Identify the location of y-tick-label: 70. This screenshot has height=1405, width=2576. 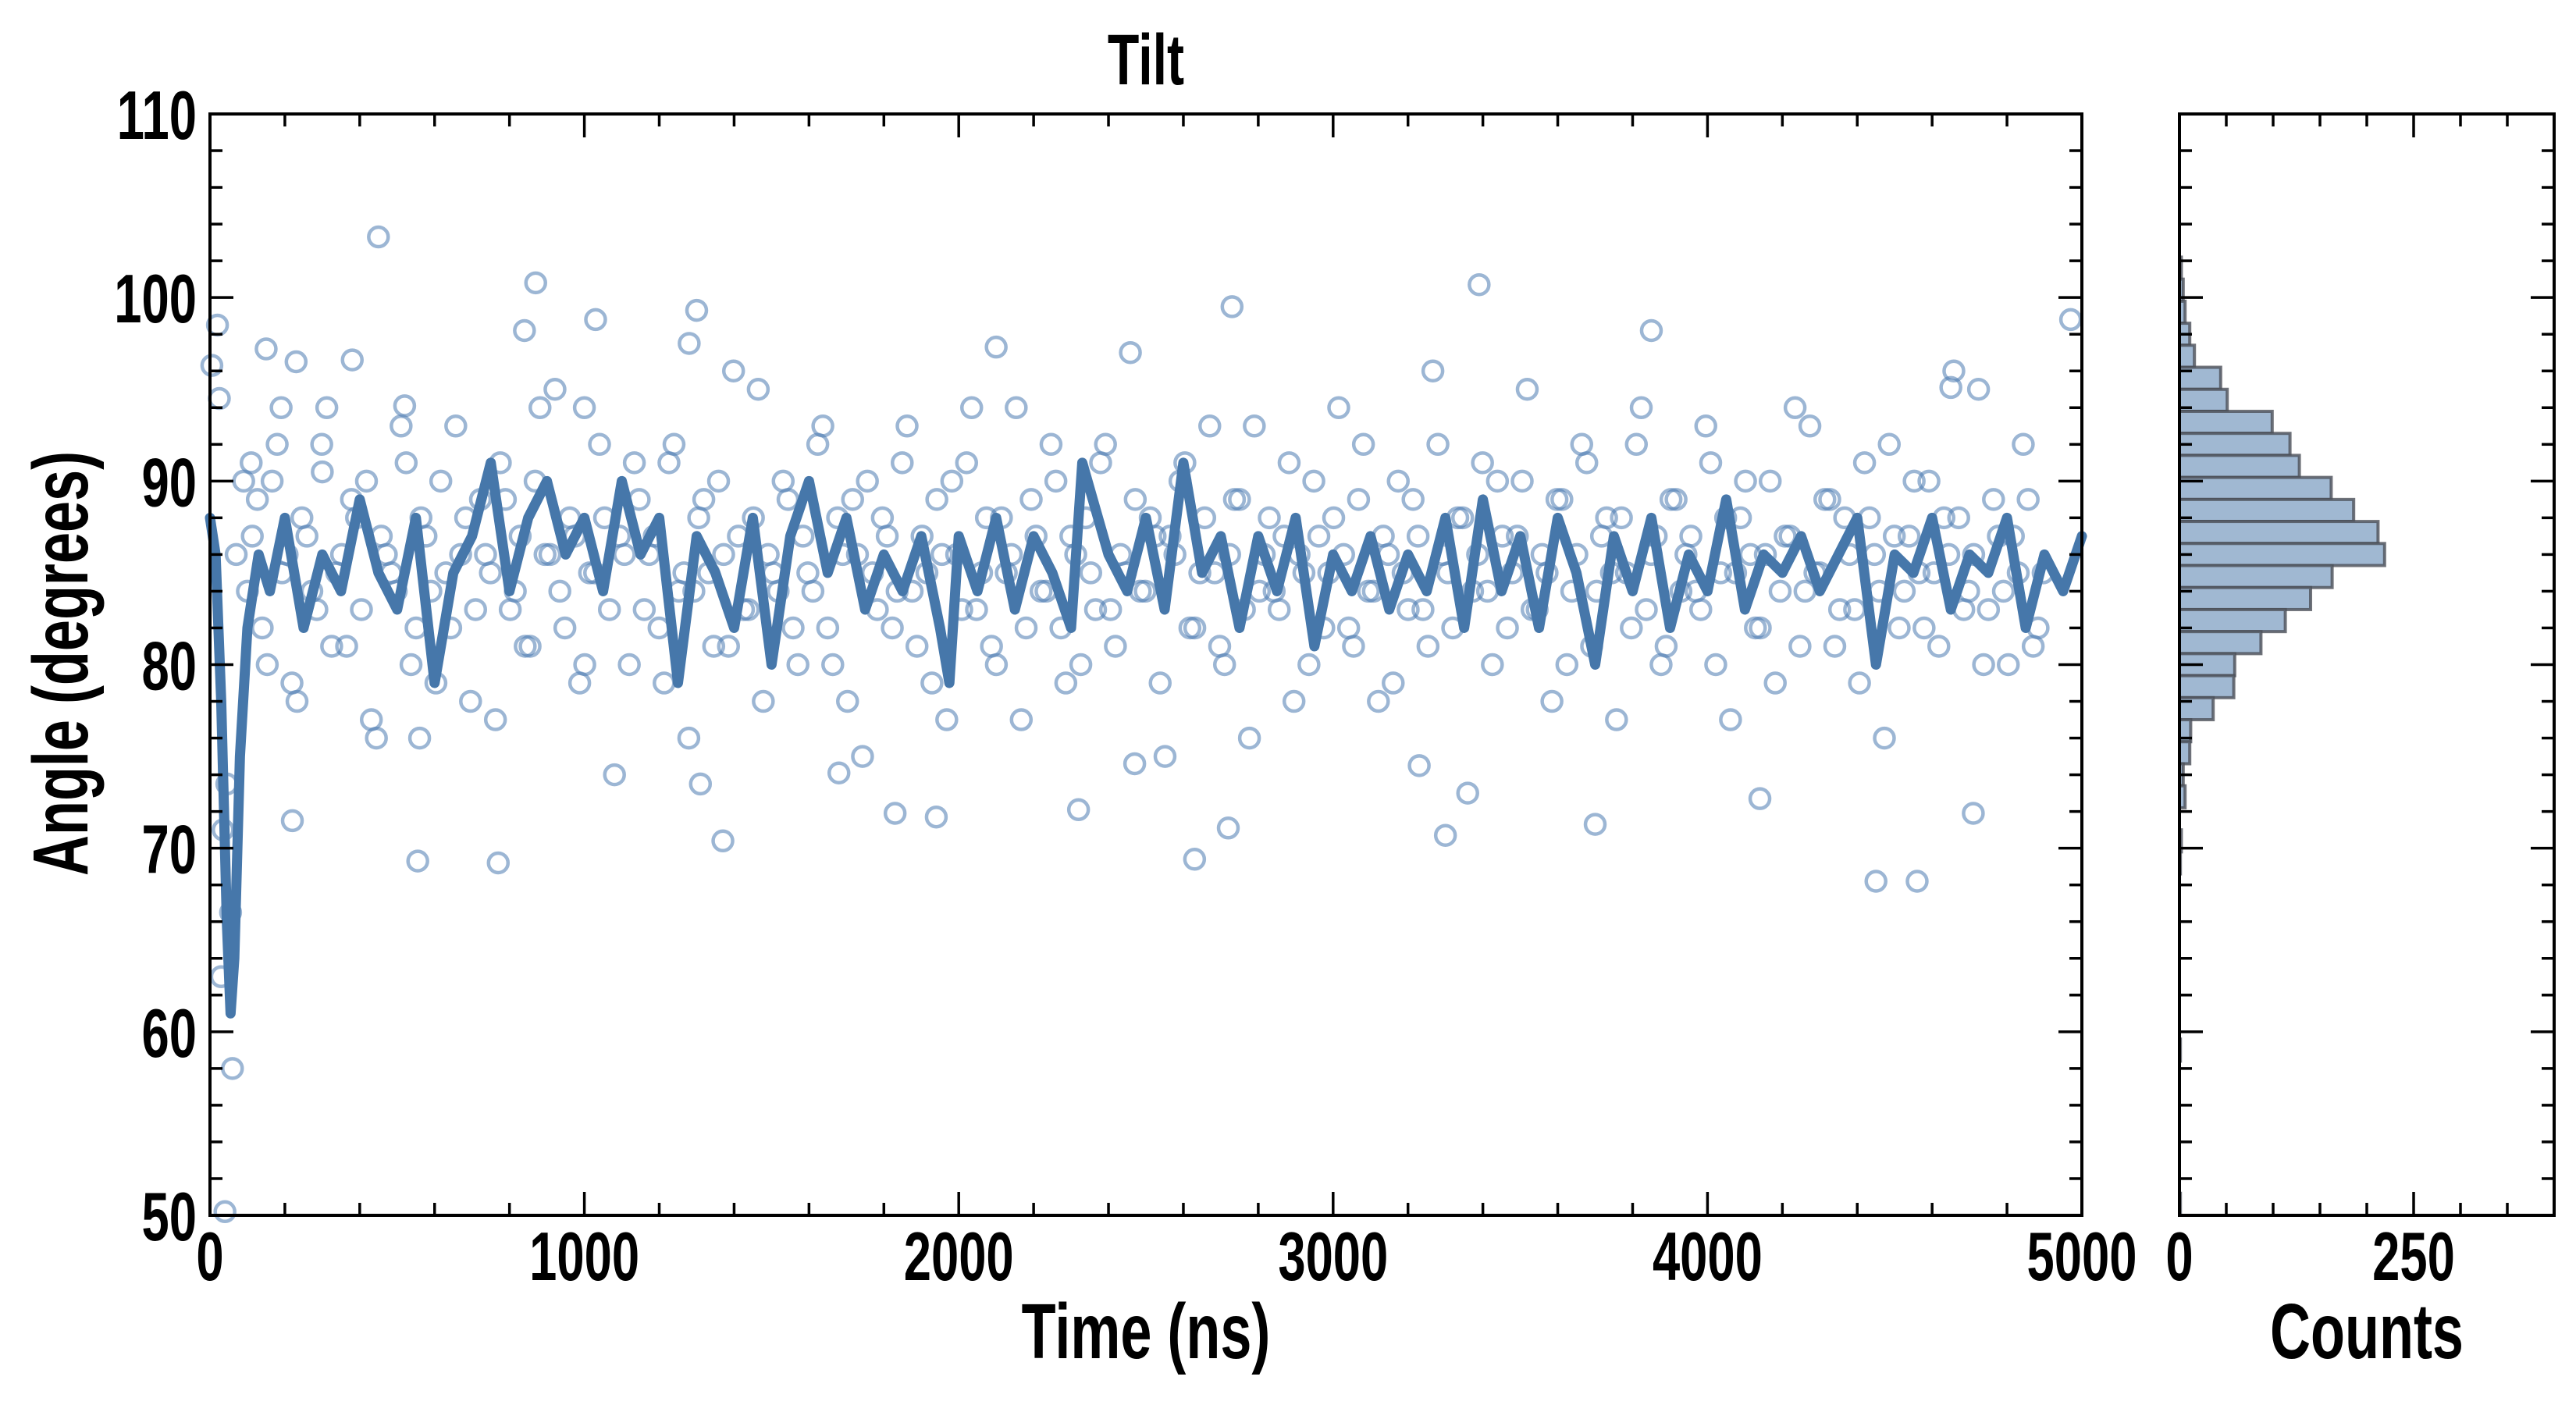
(169, 851).